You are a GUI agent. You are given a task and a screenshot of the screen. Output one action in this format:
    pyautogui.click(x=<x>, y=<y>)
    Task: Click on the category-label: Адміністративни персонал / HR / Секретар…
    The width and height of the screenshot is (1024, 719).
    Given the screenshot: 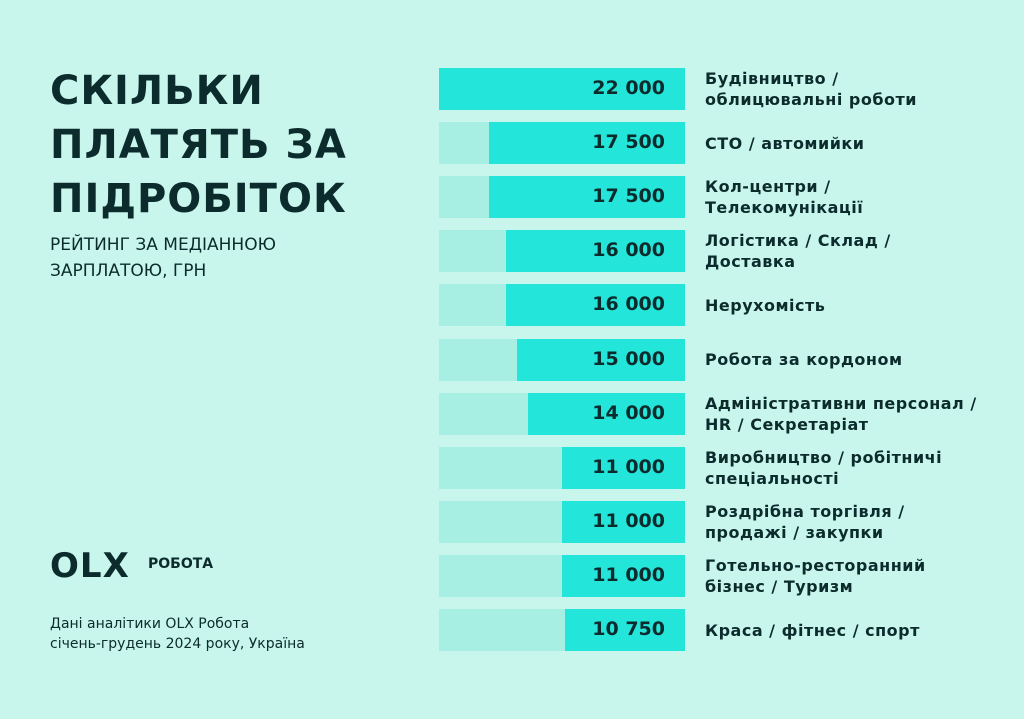 What is the action you would take?
    pyautogui.click(x=841, y=413)
    